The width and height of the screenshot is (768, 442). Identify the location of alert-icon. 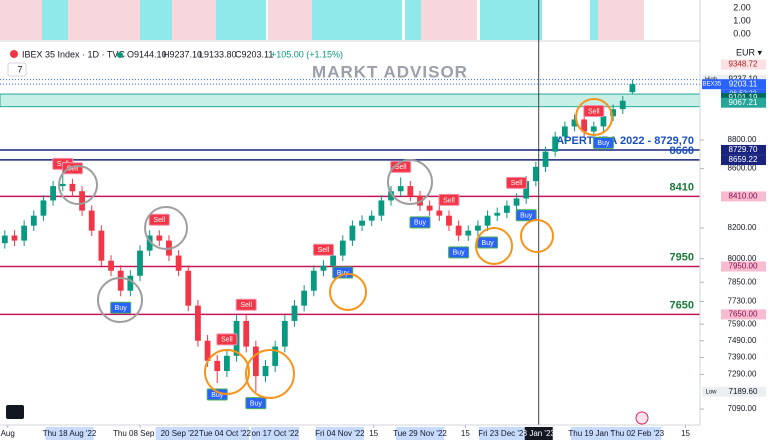
(642, 418).